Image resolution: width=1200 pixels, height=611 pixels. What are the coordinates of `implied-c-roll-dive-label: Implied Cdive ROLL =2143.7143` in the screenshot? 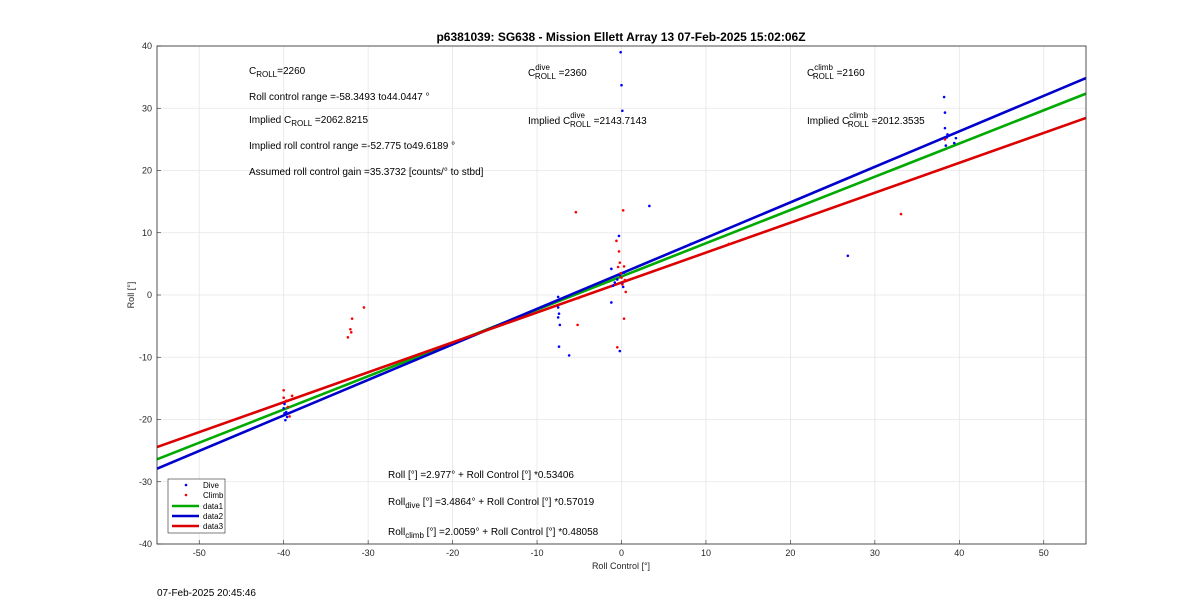 It's located at (587, 120).